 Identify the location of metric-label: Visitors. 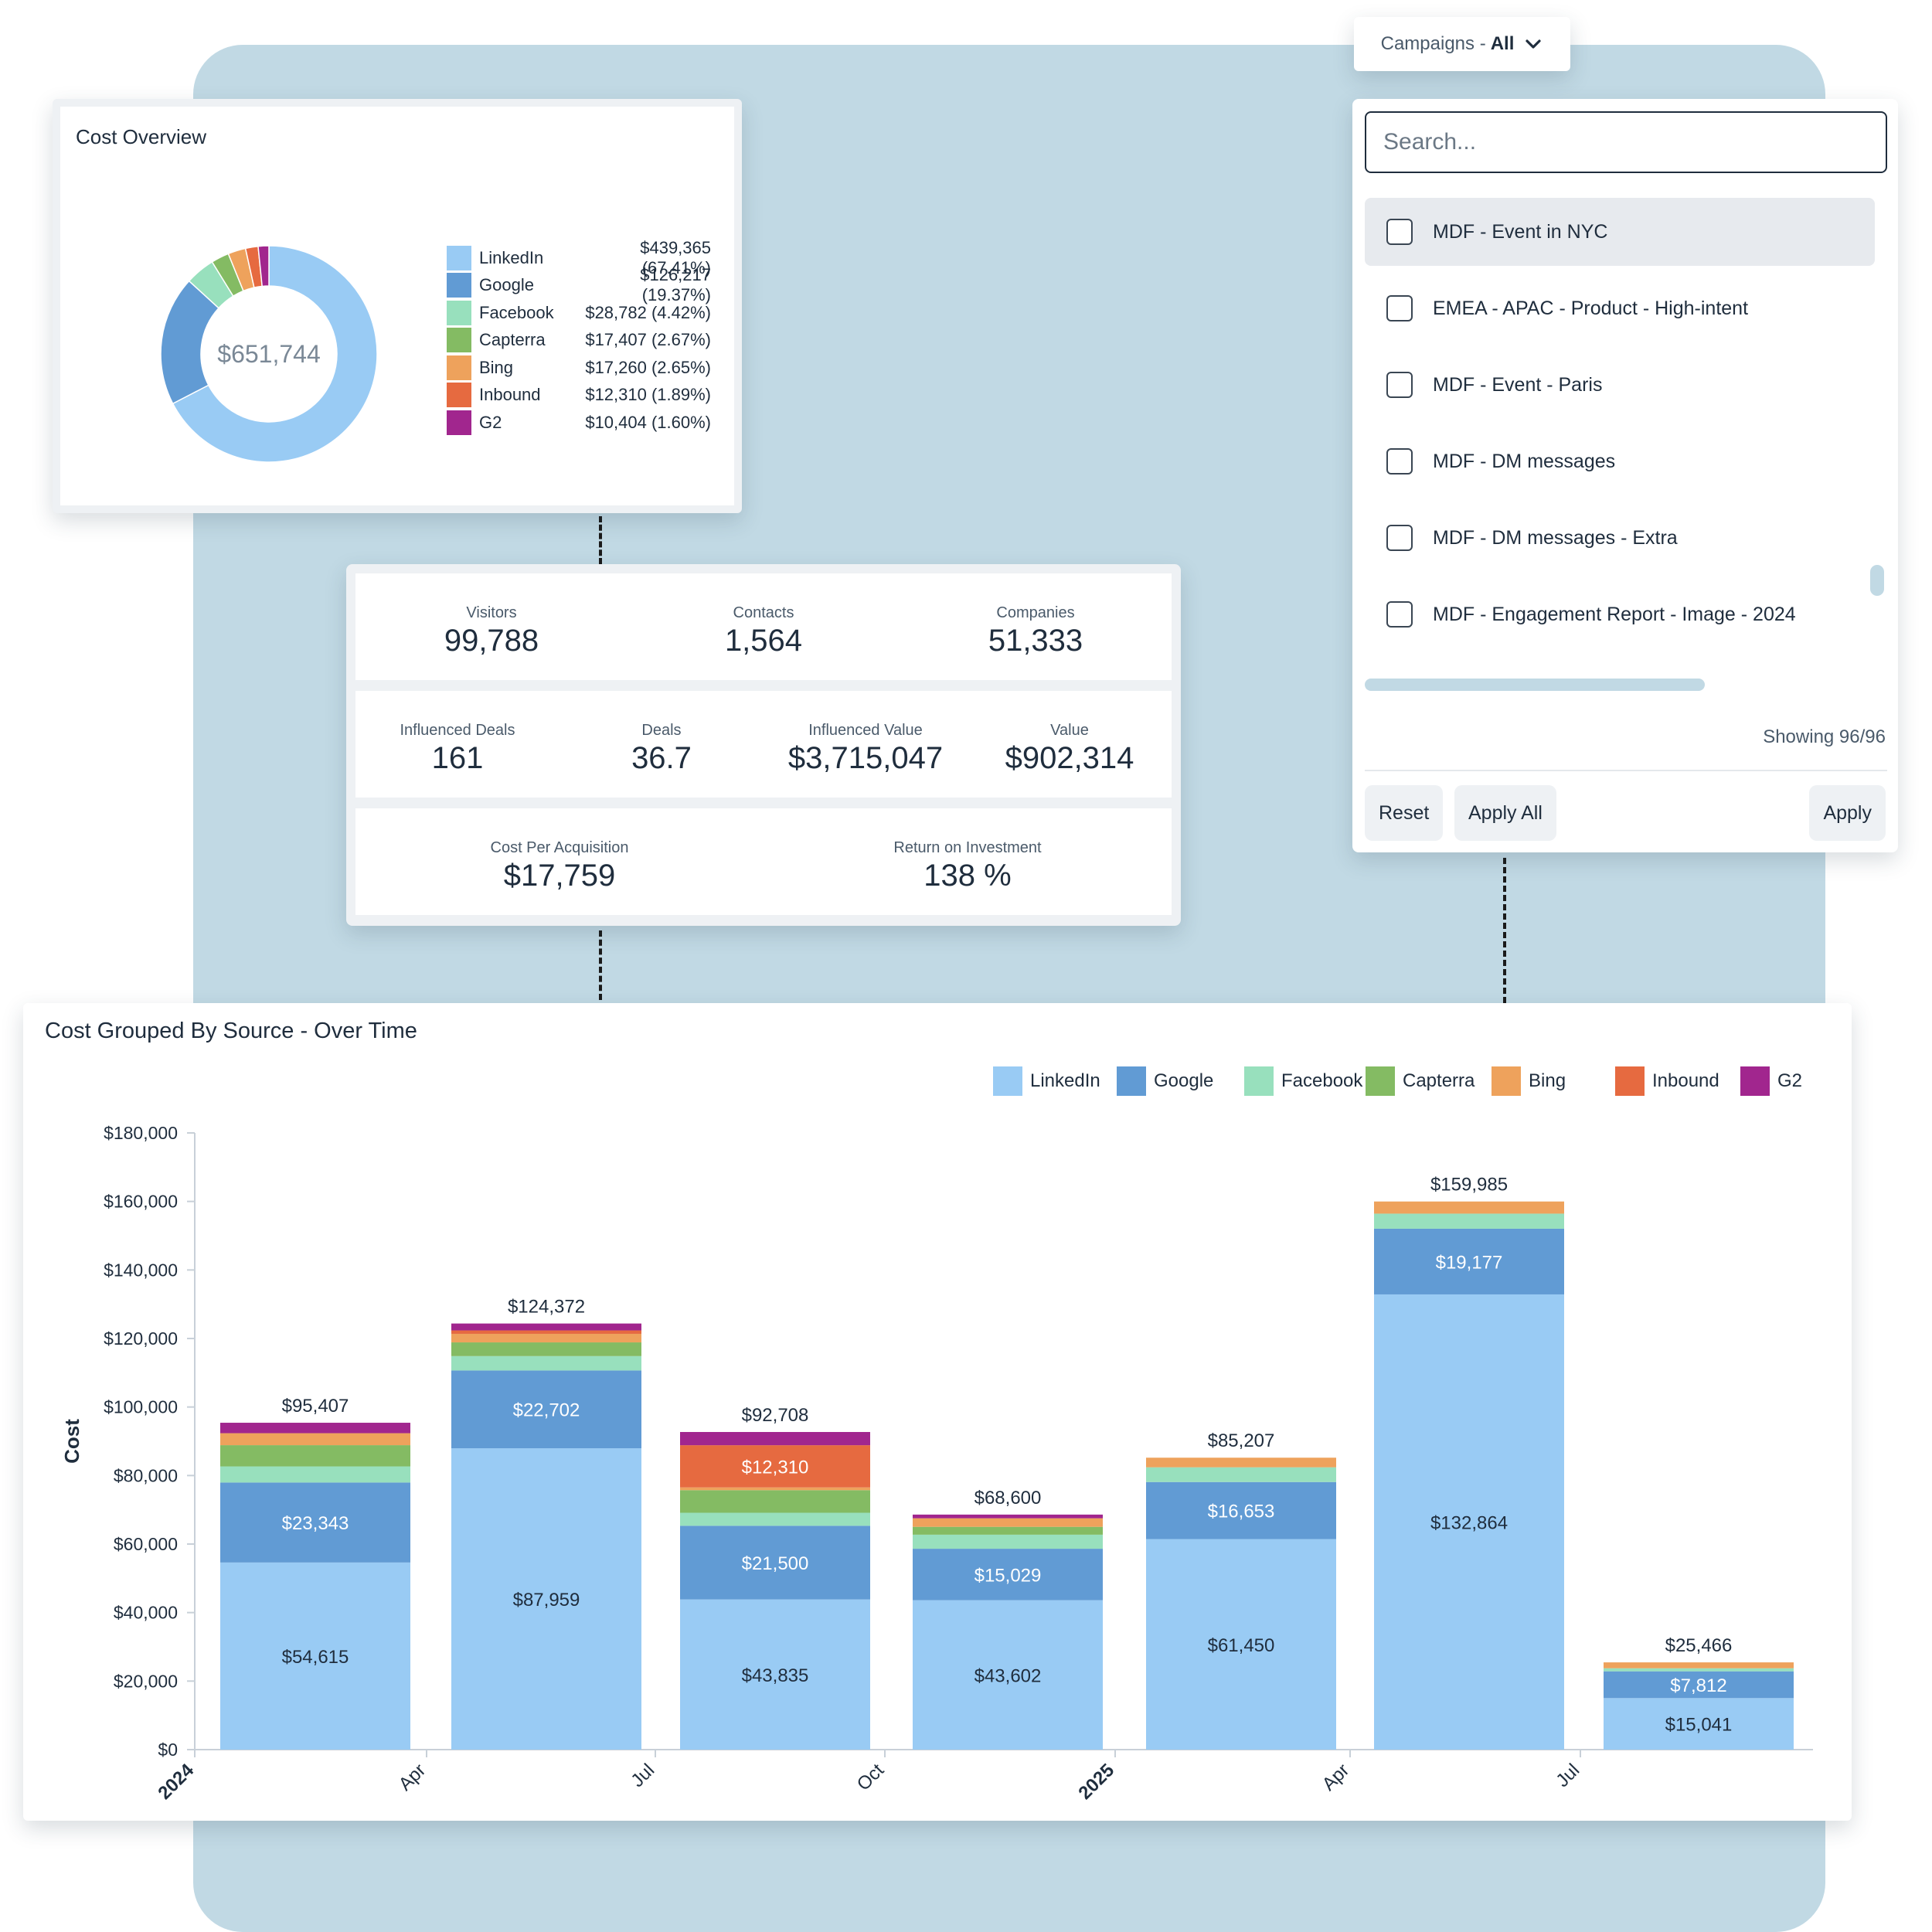
(492, 613).